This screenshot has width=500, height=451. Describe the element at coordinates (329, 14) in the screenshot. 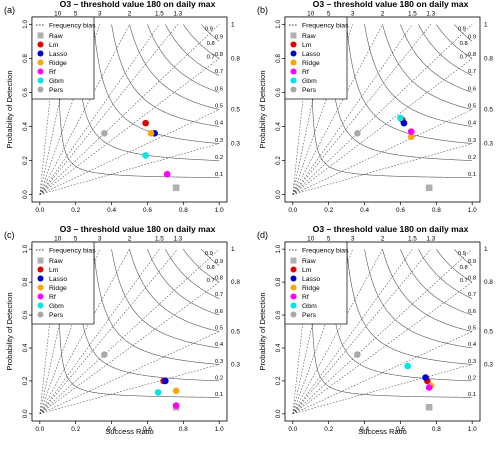

I see `bias-label-top: 5` at that location.